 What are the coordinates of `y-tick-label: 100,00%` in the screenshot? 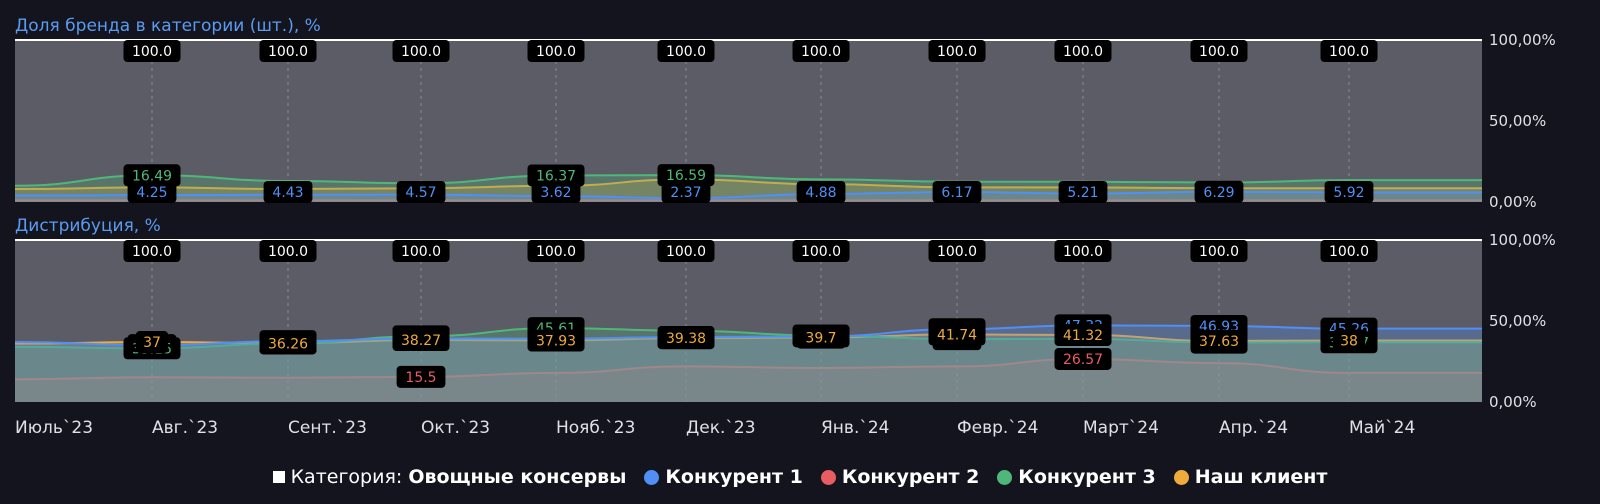 It's located at (1522, 240).